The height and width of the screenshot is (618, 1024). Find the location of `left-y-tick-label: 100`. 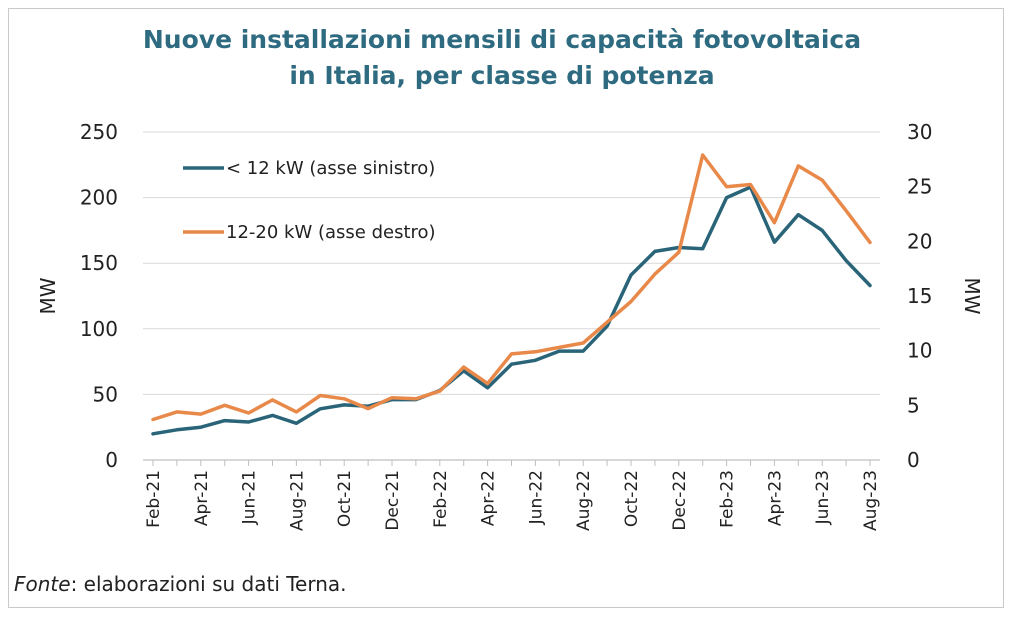

left-y-tick-label: 100 is located at coordinates (99, 329).